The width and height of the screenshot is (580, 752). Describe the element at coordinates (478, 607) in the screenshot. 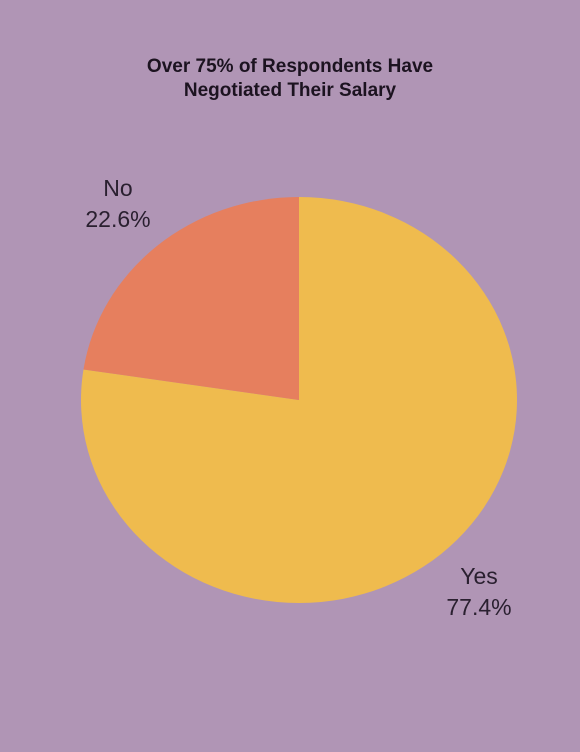

I see `value-label: 77.4%` at that location.